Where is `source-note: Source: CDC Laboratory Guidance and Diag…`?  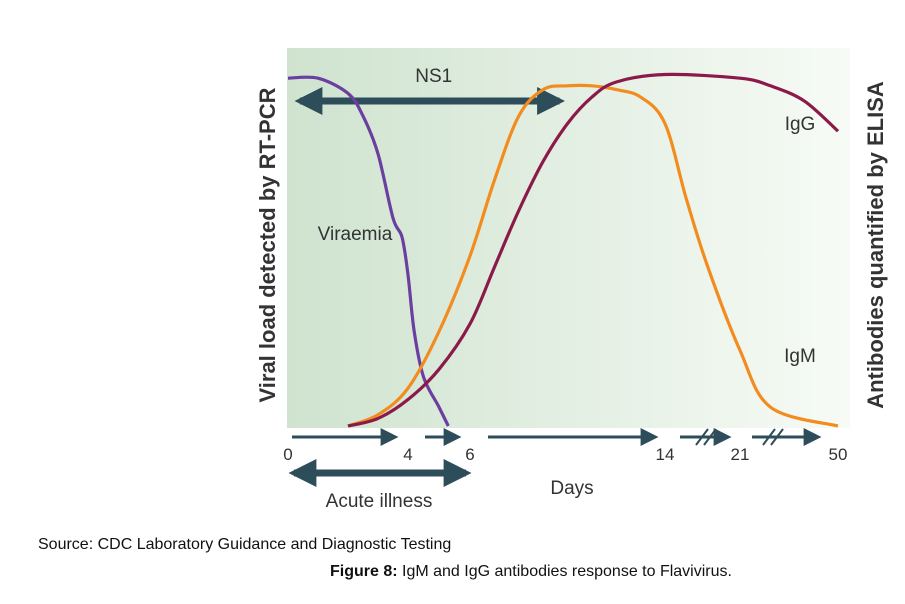 source-note: Source: CDC Laboratory Guidance and Diag… is located at coordinates (245, 544).